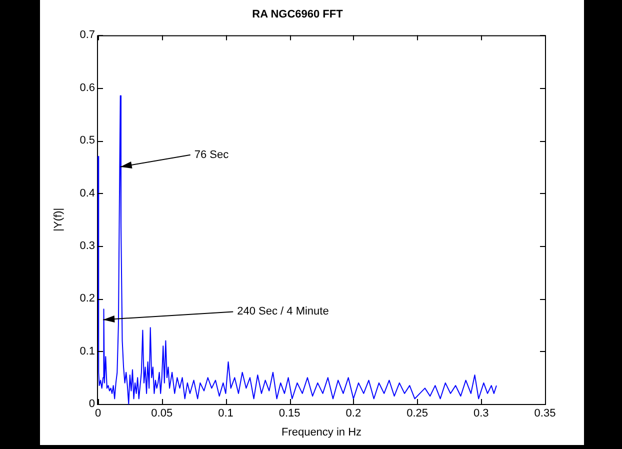  What do you see at coordinates (58, 220) in the screenshot?
I see `y-axis-title: |Y(f)|` at bounding box center [58, 220].